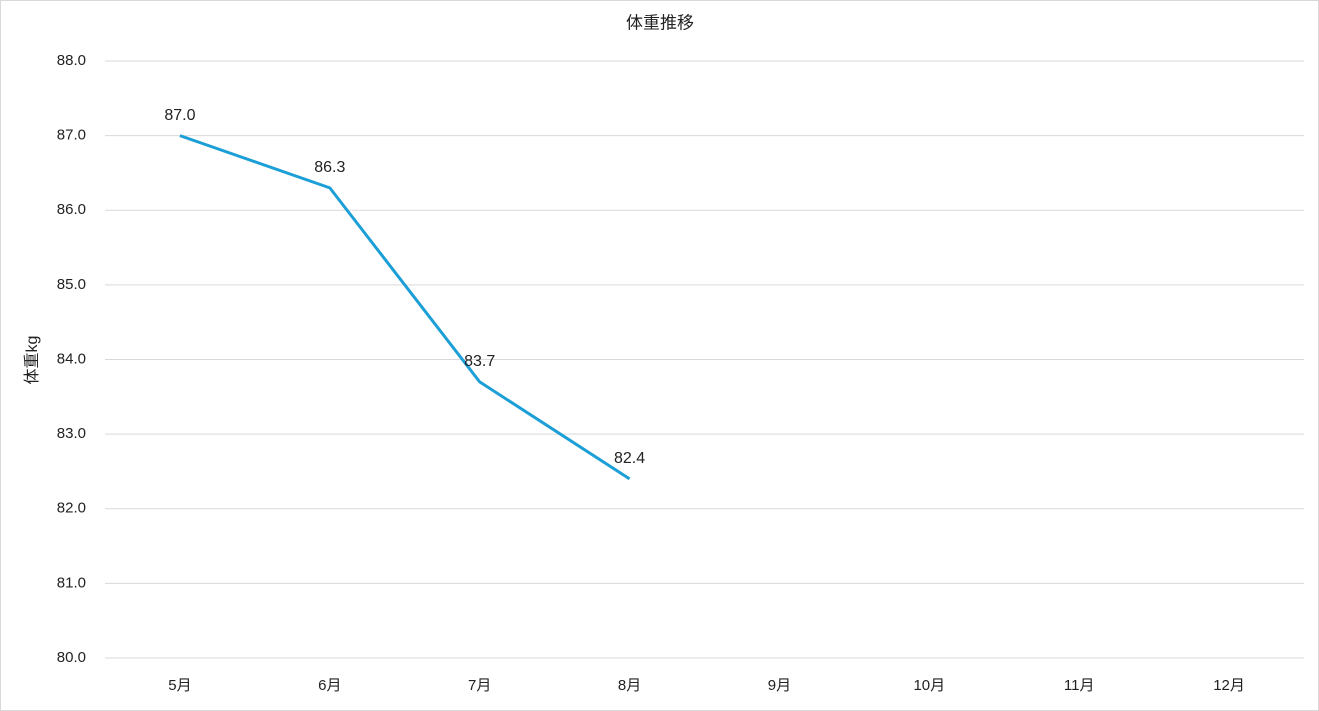 This screenshot has width=1319, height=711. Describe the element at coordinates (71, 209) in the screenshot. I see `y-tick-label: 86.0` at that location.